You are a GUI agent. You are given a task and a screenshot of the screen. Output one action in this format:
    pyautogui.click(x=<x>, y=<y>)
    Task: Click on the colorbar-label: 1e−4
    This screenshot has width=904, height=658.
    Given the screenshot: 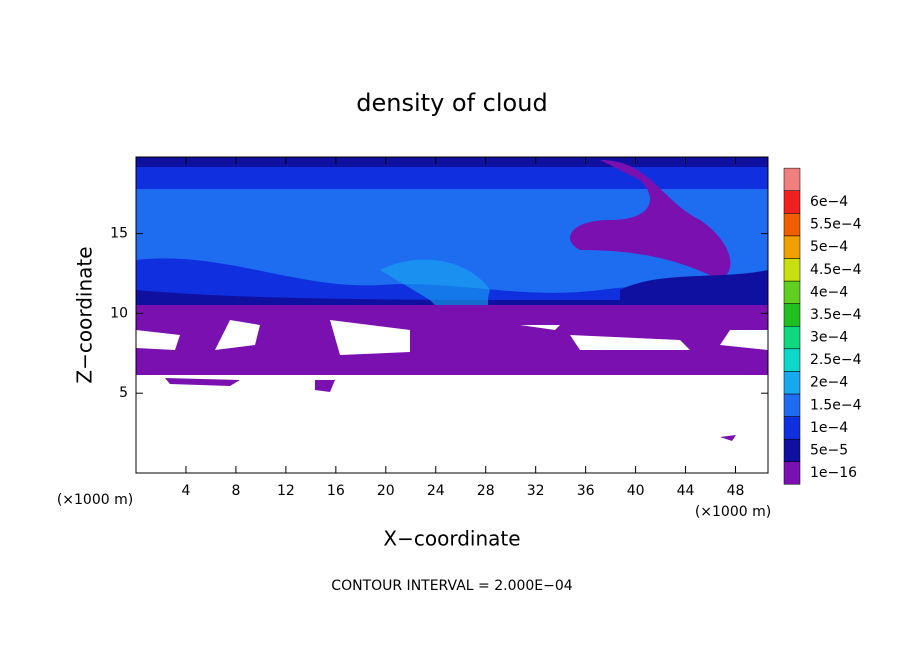 What is the action you would take?
    pyautogui.click(x=829, y=428)
    